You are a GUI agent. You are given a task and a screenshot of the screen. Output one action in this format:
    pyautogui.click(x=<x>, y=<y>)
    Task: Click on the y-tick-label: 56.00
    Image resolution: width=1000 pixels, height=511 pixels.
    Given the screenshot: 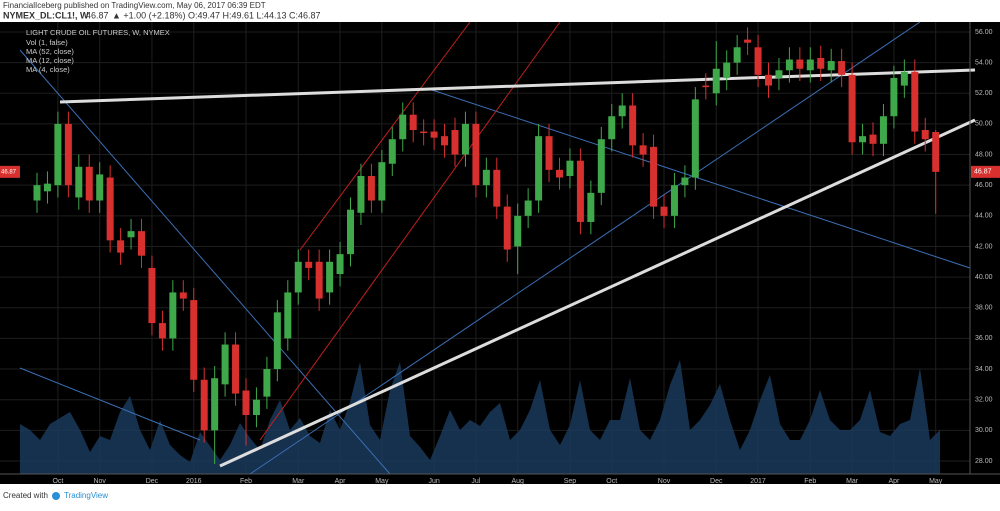 What is the action you would take?
    pyautogui.click(x=984, y=32)
    